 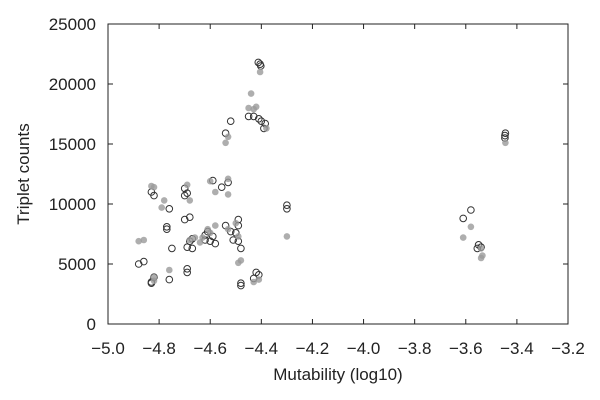 What do you see at coordinates (262, 348) in the screenshot?
I see `x-tick-label: −4.4` at bounding box center [262, 348].